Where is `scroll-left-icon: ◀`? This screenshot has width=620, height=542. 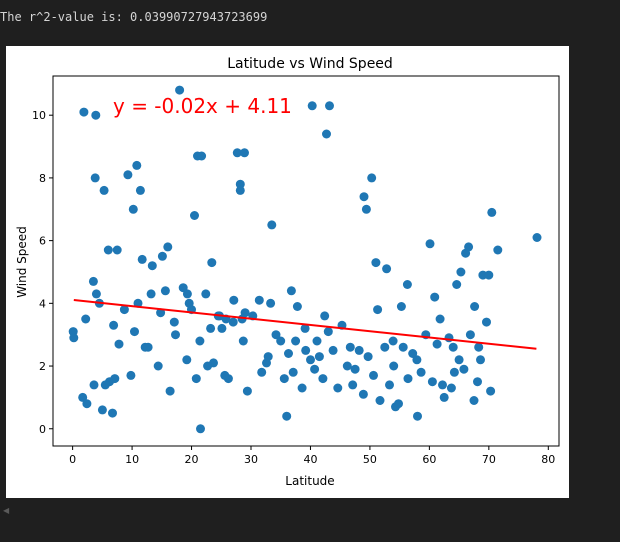 scroll-left-icon: ◀ is located at coordinates (6, 510).